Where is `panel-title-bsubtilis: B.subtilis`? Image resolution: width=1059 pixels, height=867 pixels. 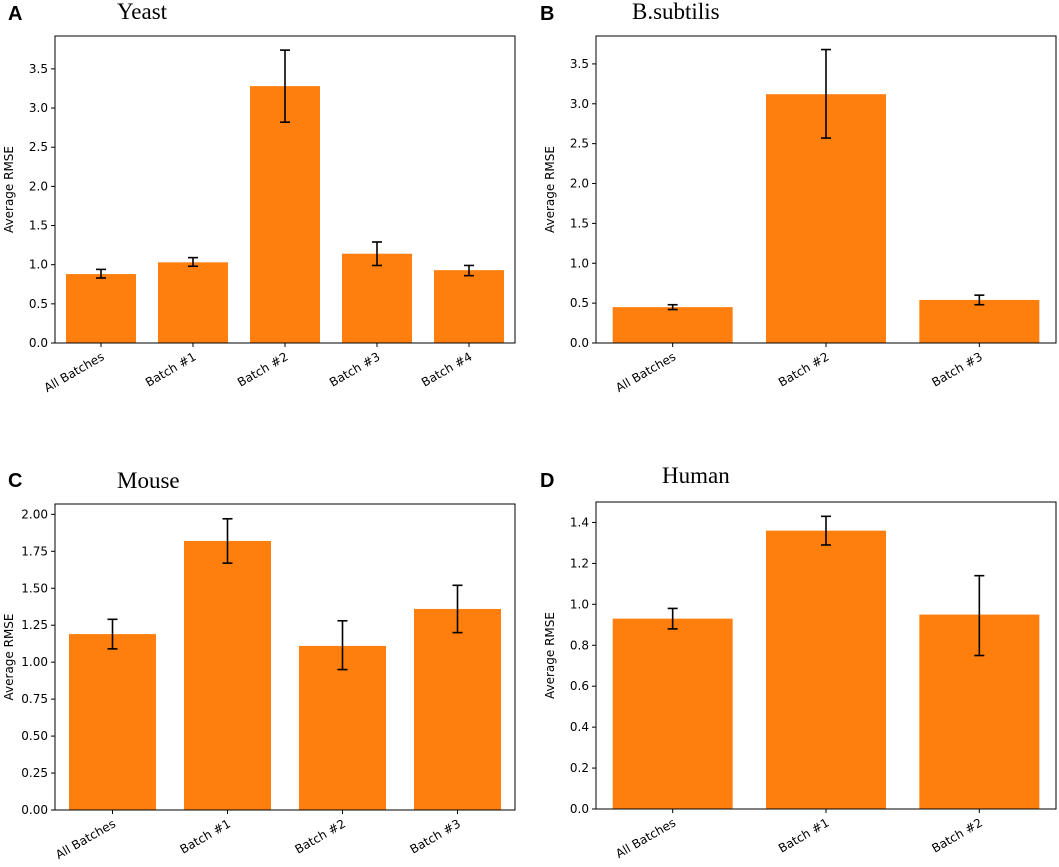 panel-title-bsubtilis: B.subtilis is located at coordinates (676, 12).